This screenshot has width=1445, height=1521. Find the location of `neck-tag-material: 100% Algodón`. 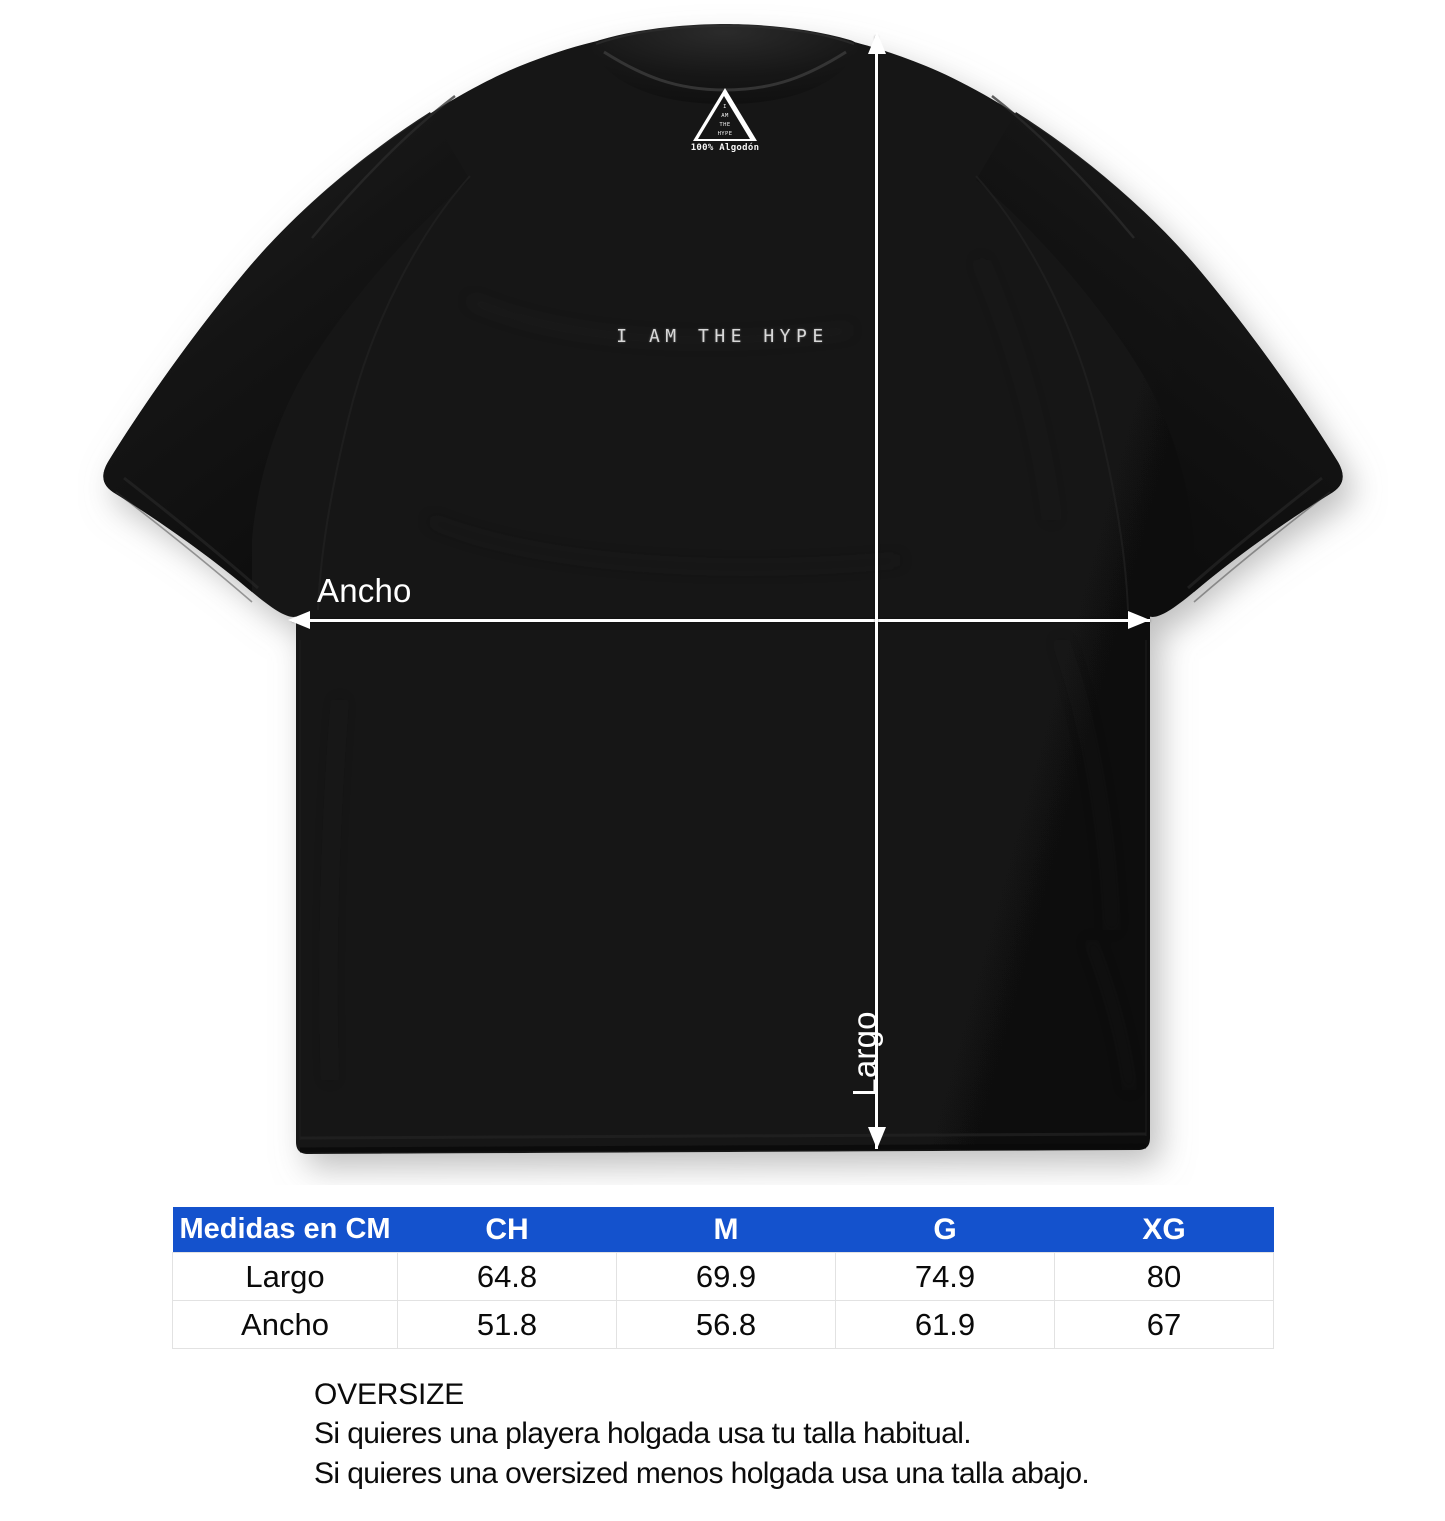

neck-tag-material: 100% Algodón is located at coordinates (725, 148).